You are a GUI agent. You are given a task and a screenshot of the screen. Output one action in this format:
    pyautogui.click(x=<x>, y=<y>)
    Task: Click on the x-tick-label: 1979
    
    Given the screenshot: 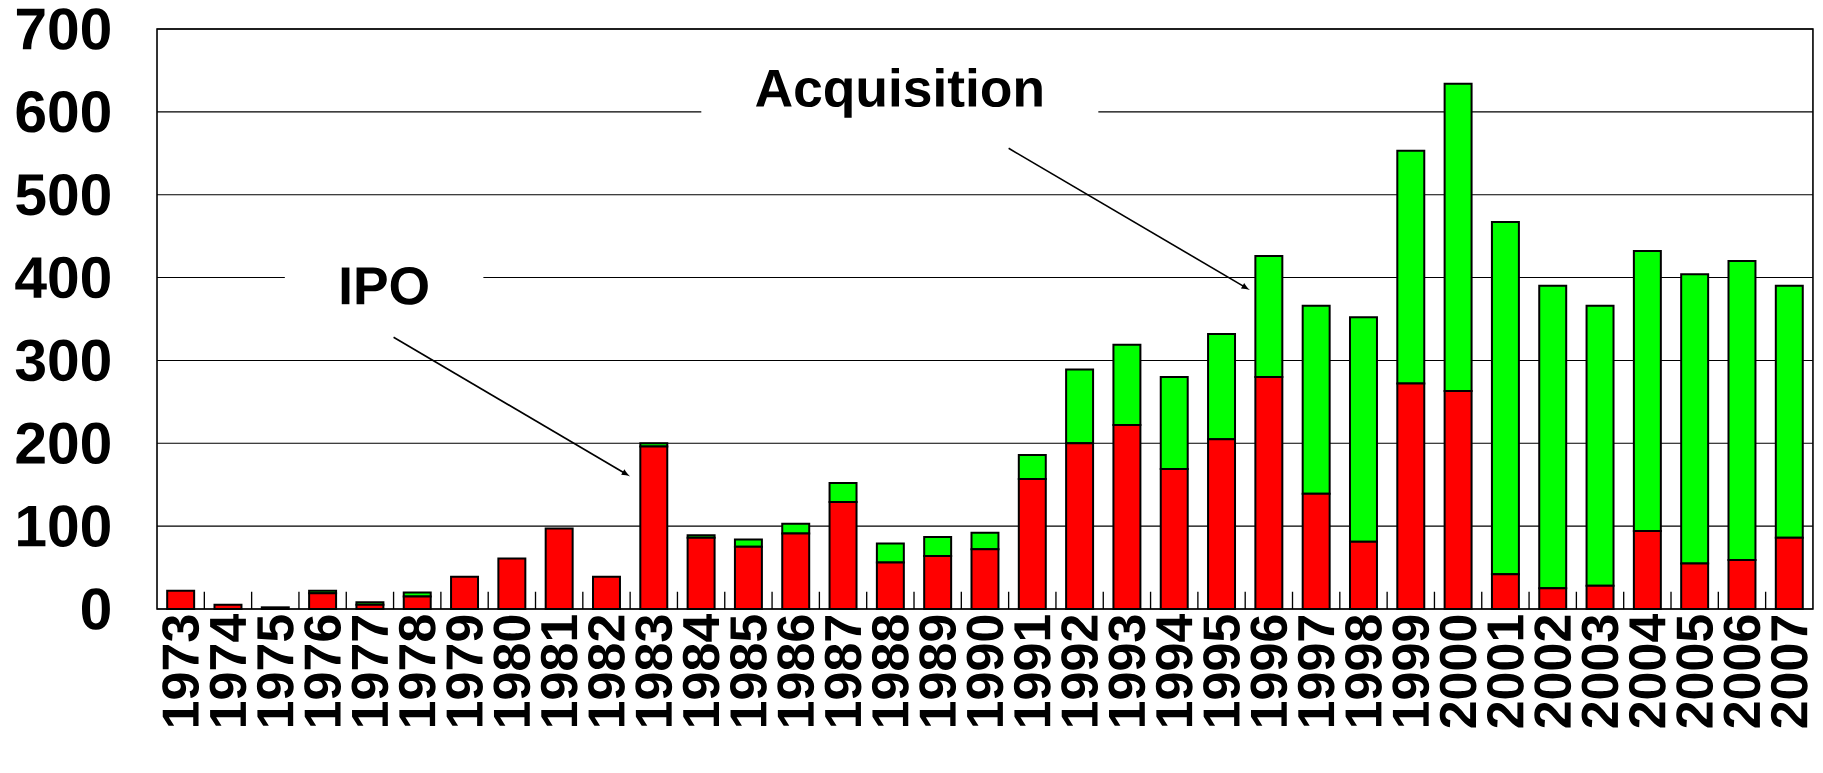 What is the action you would take?
    pyautogui.click(x=464, y=671)
    